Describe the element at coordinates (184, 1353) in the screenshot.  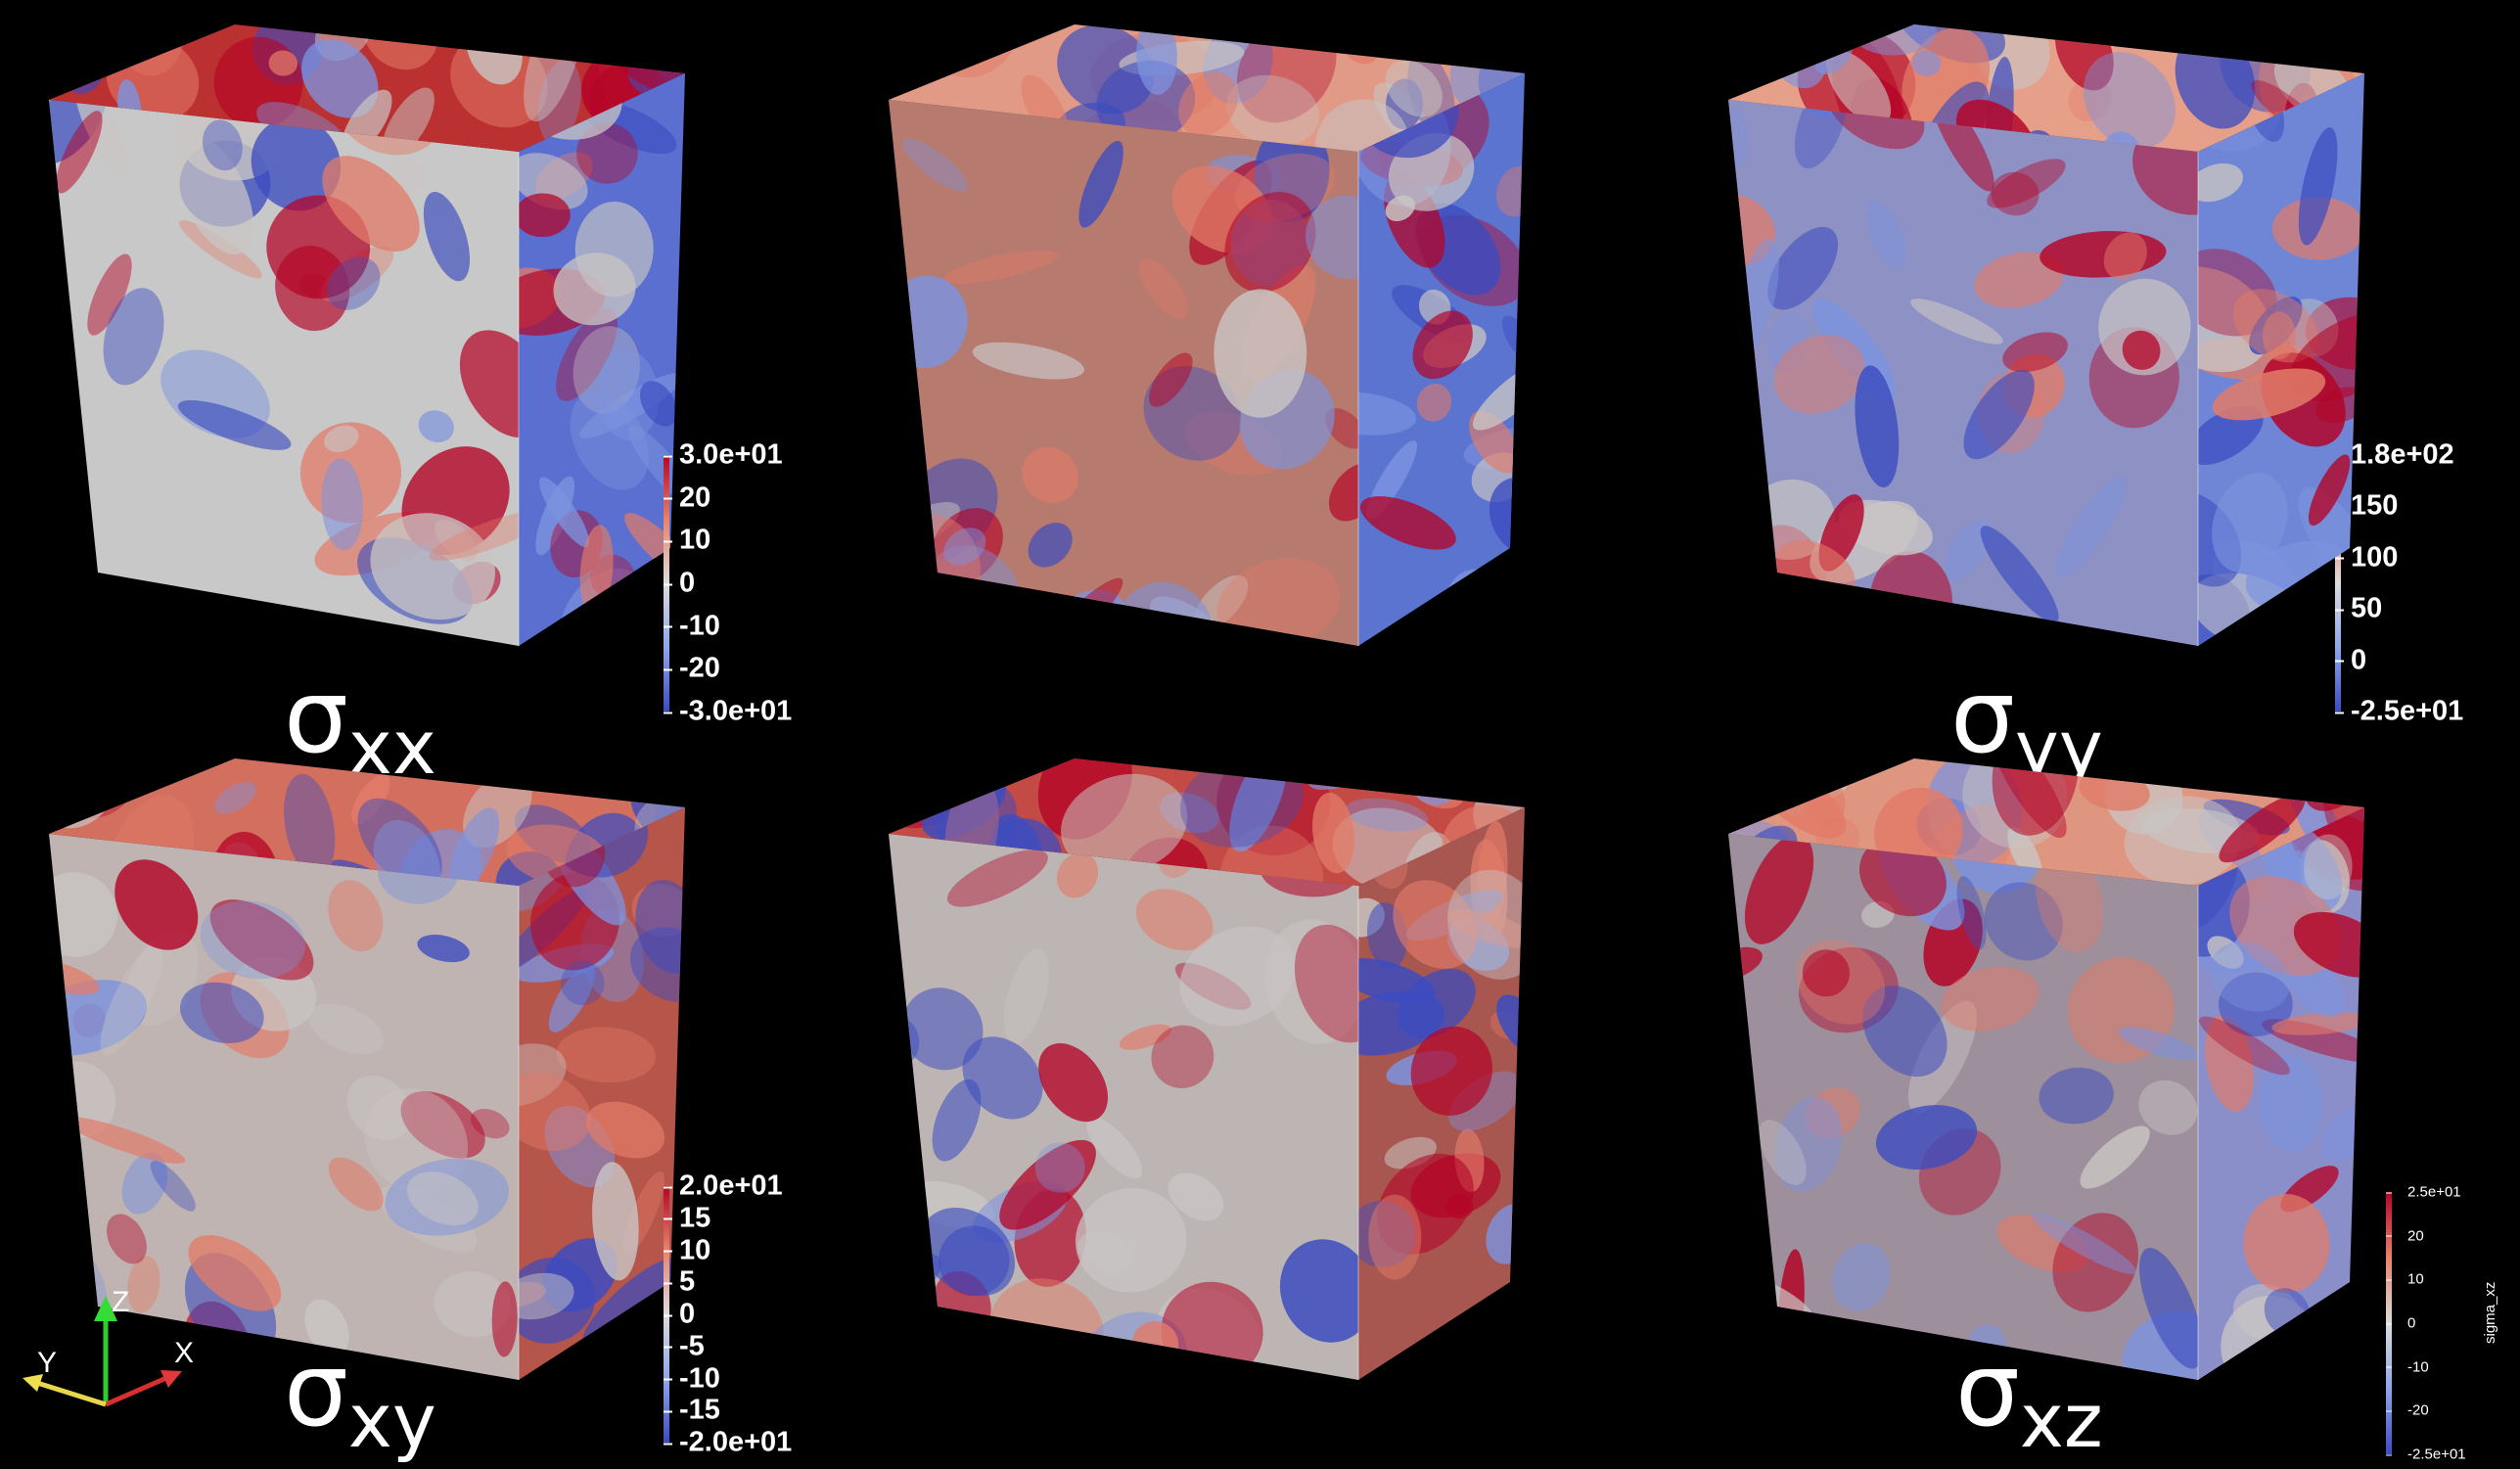
I see `x-axis-label: X` at that location.